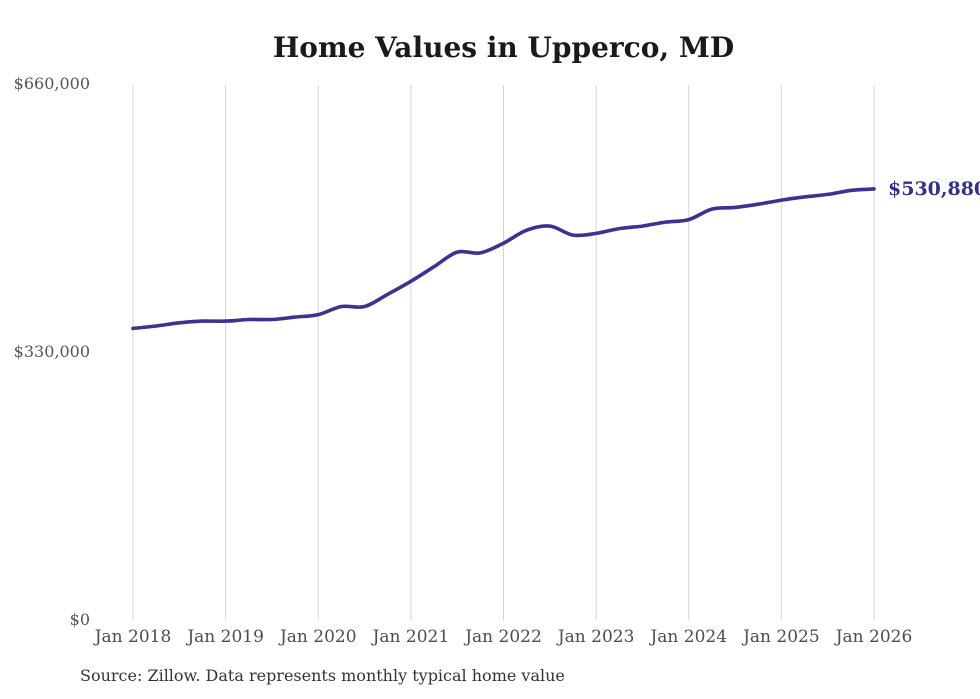 The image size is (980, 699). What do you see at coordinates (411, 637) in the screenshot?
I see `x-tick-label: Jan 2021` at bounding box center [411, 637].